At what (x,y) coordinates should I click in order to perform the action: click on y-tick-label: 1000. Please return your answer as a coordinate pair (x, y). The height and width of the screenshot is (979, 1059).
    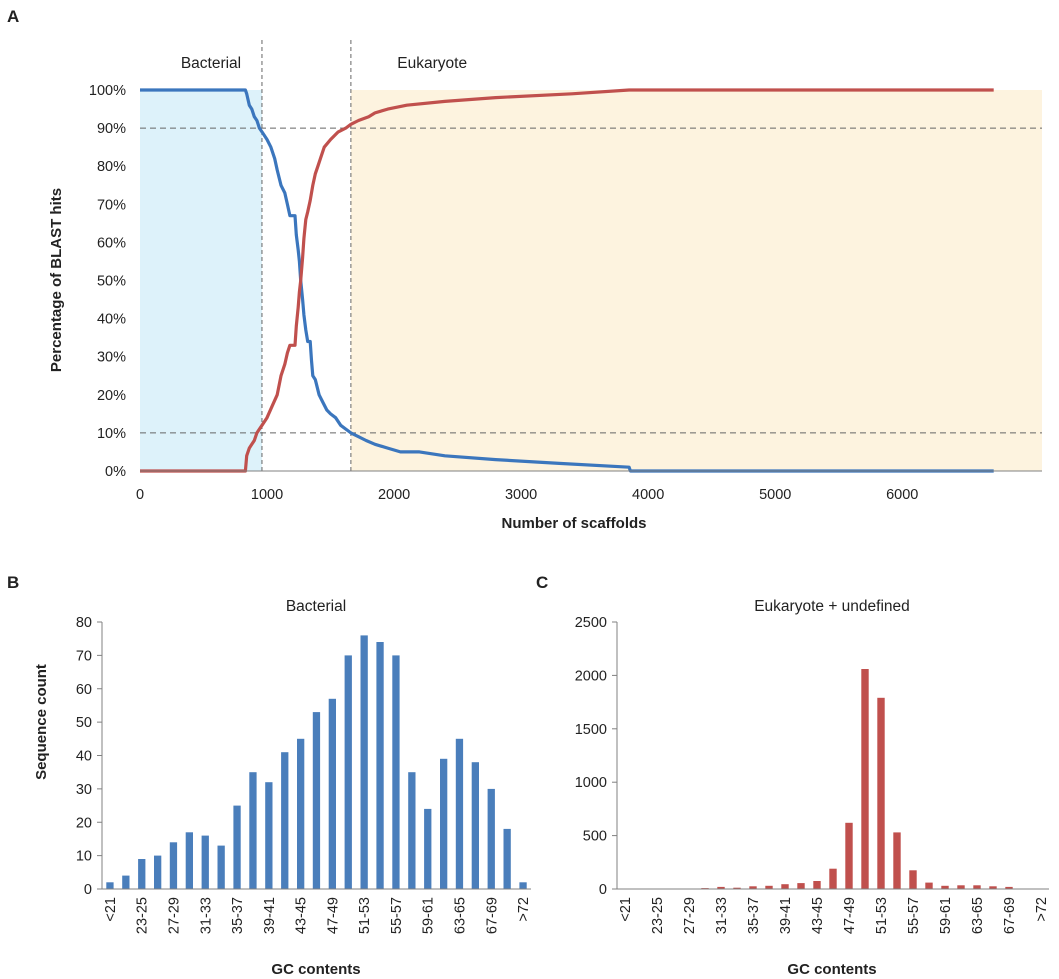
    Looking at the image, I should click on (591, 783).